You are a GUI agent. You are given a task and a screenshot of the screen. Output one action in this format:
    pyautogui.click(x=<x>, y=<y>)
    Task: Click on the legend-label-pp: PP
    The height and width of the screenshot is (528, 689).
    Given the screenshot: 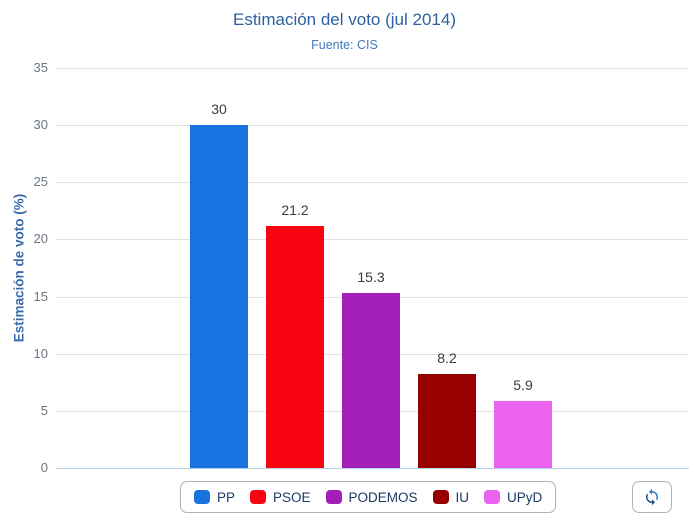 What is the action you would take?
    pyautogui.click(x=226, y=497)
    